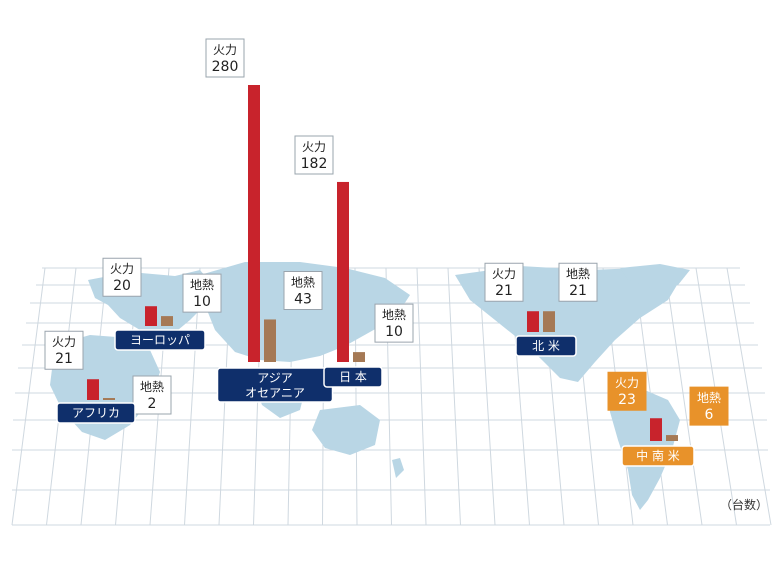 The height and width of the screenshot is (568, 782). What do you see at coordinates (346, 430) in the screenshot?
I see `land-oceania` at bounding box center [346, 430].